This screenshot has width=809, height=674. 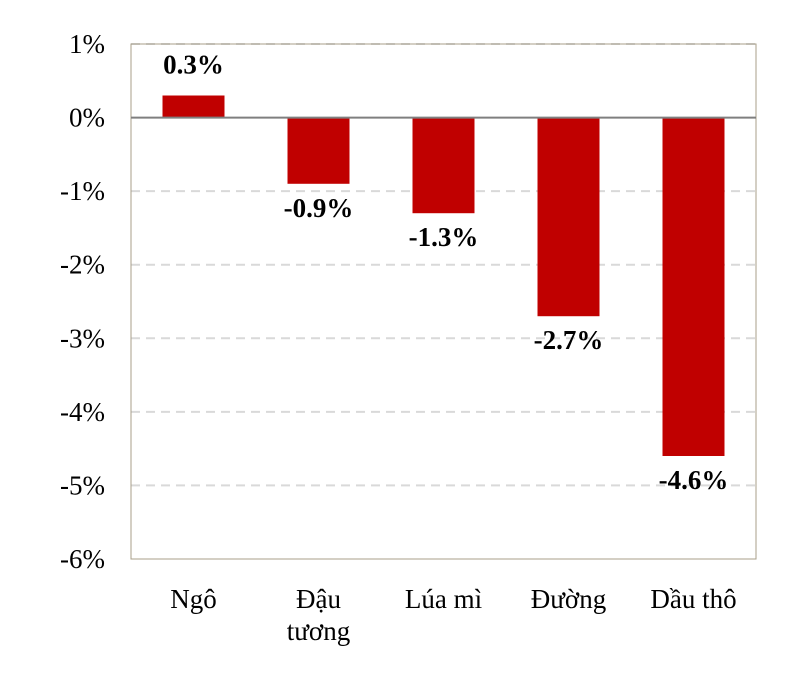 I want to click on x-category-label: Dầu thô, so click(x=693, y=599).